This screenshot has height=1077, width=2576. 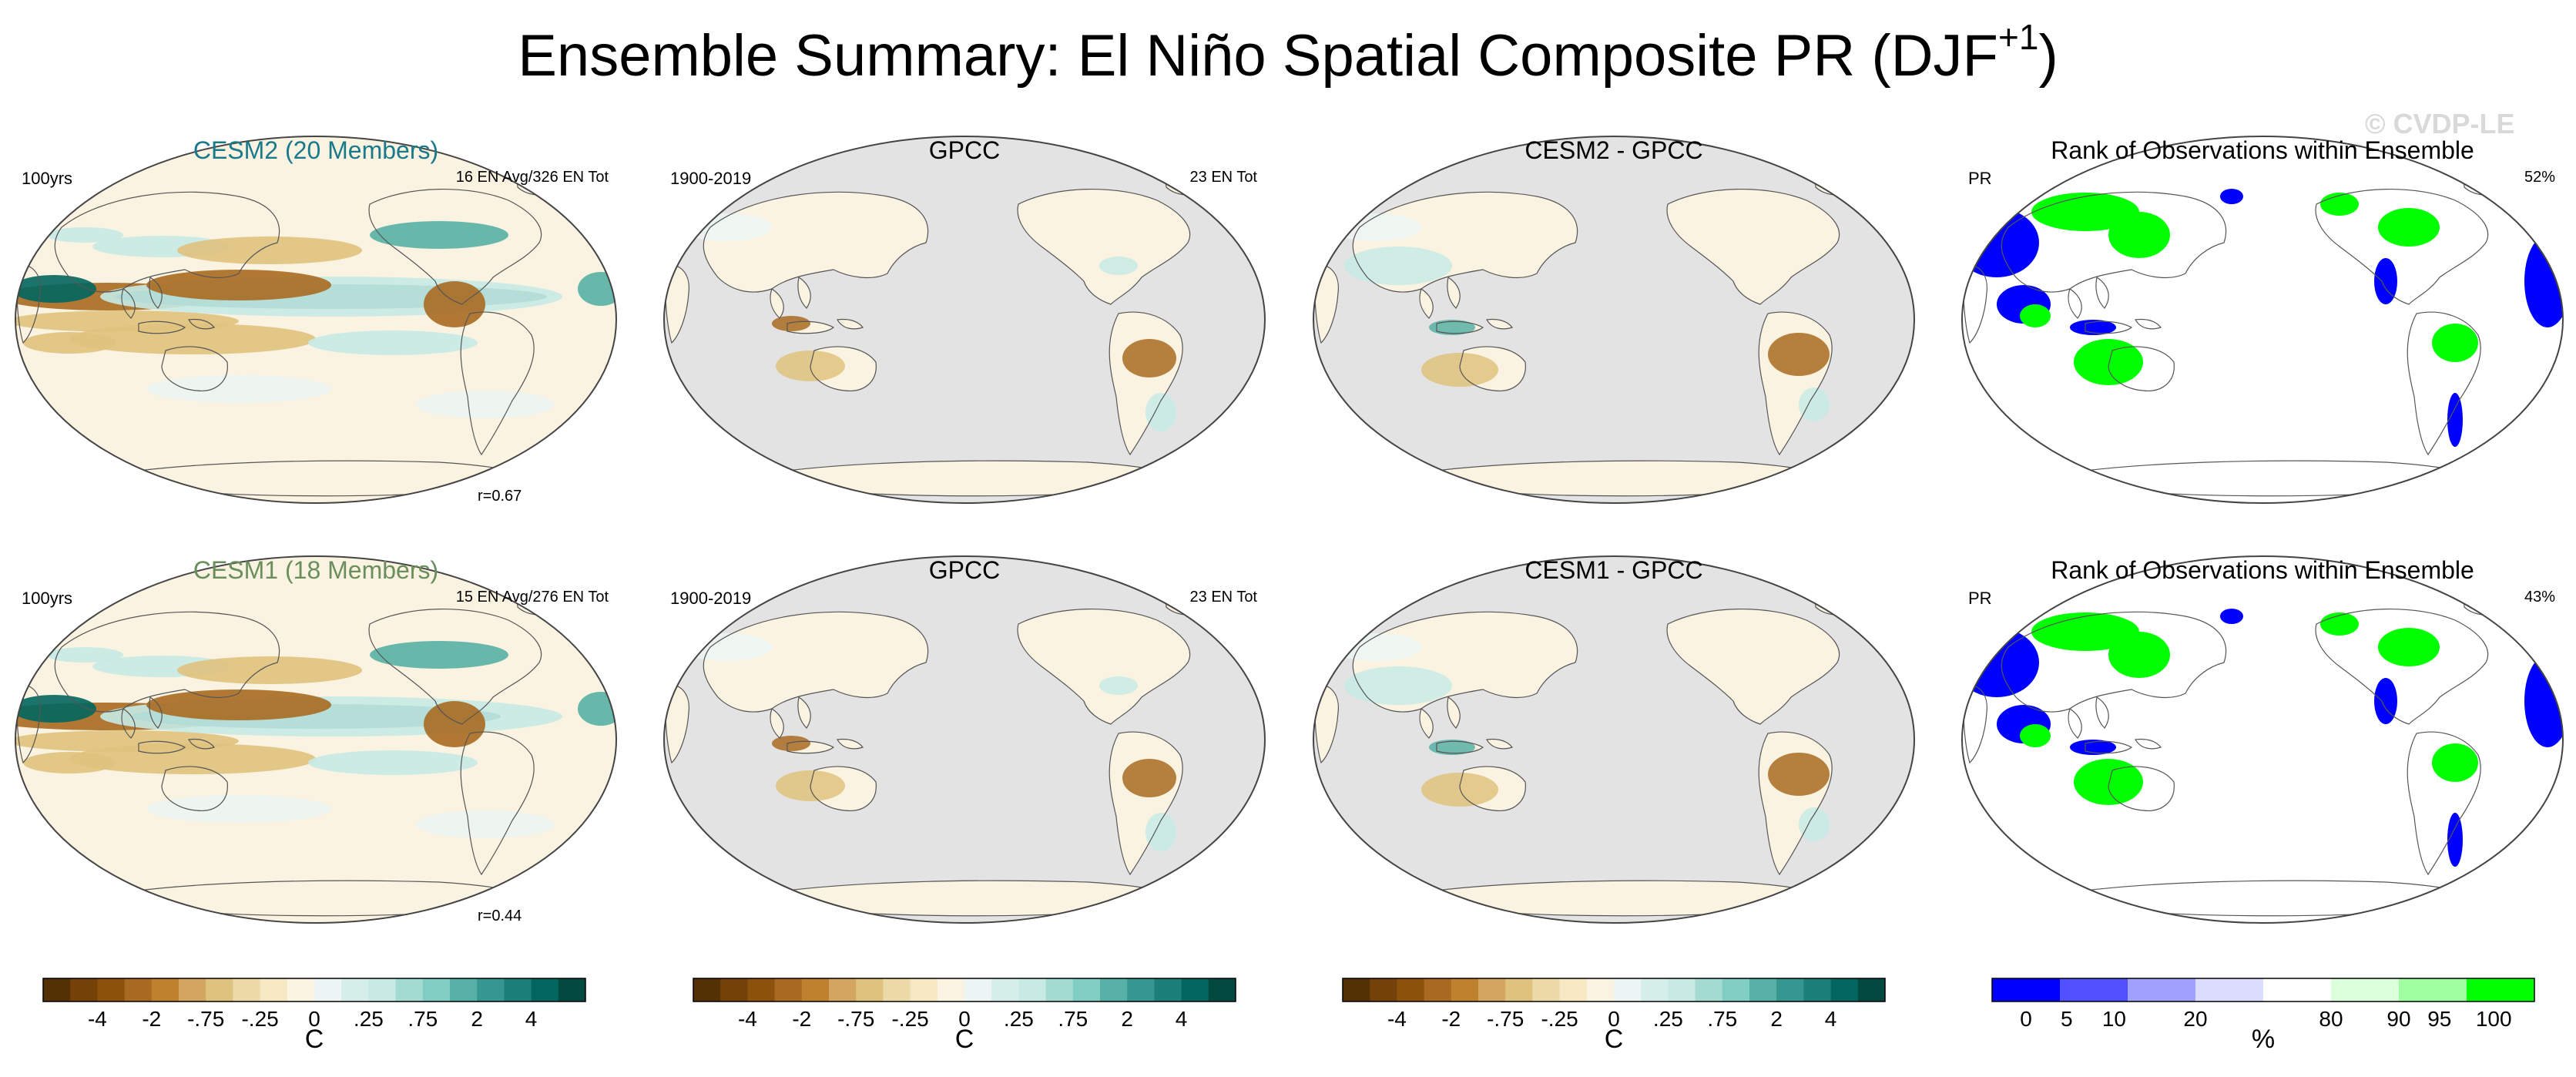 I want to click on panel-title: CESM2 - GPCC, so click(x=1613, y=150).